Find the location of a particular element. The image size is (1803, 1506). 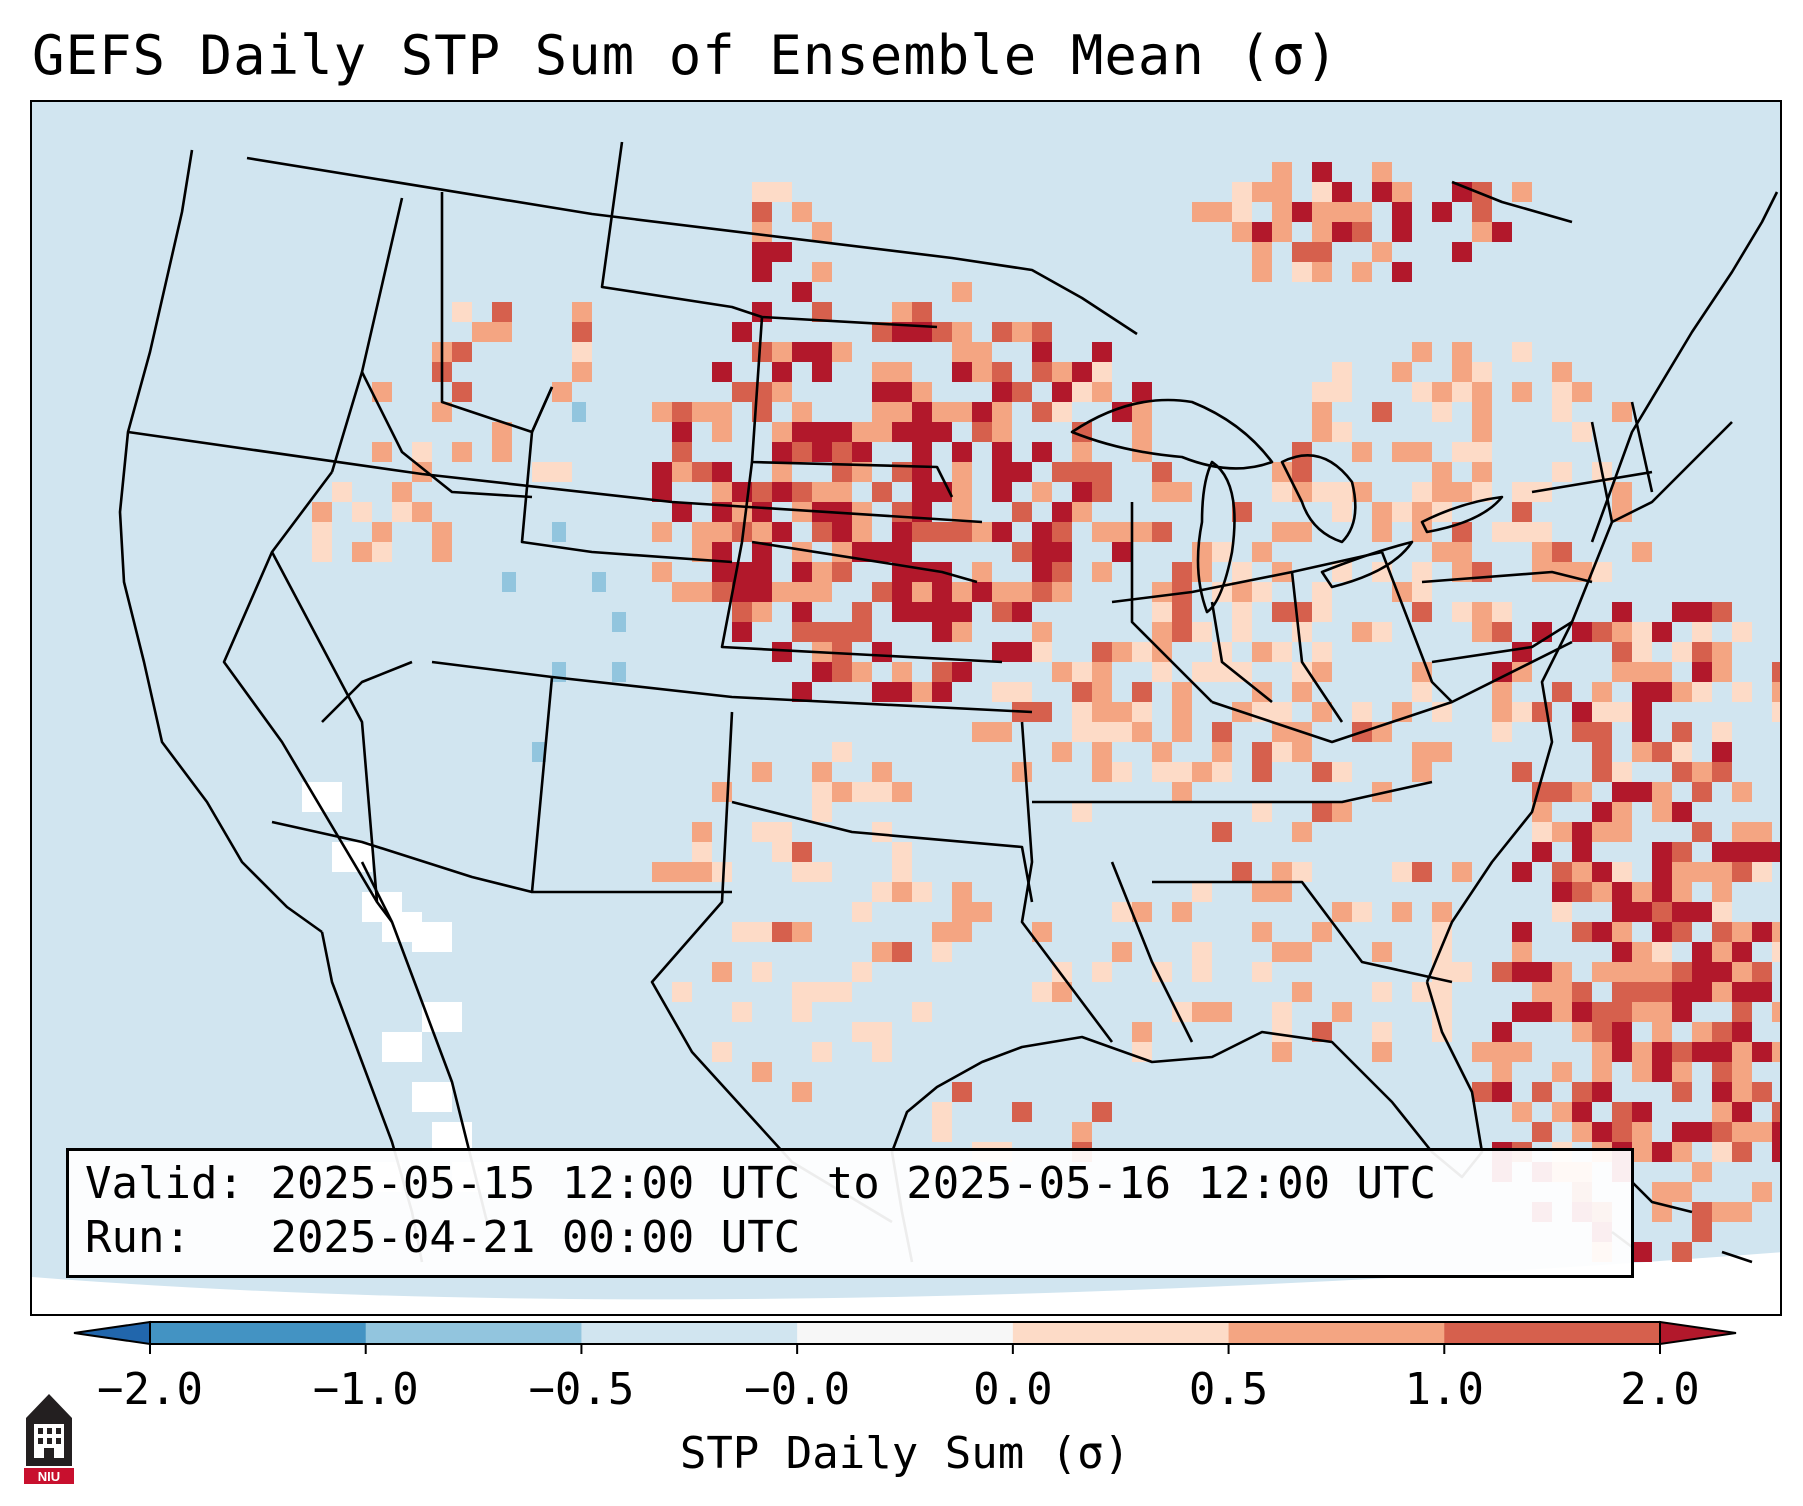

colorbar is located at coordinates (905, 1337).